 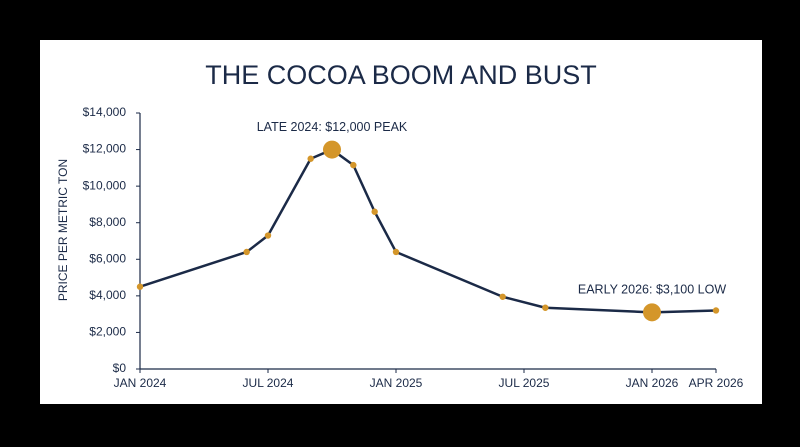 I want to click on y-tick-label: $10,000, so click(x=105, y=185).